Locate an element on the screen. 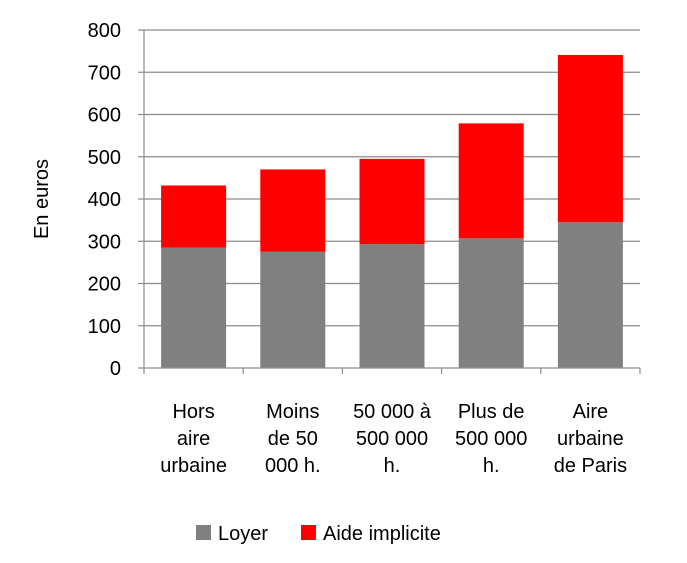 This screenshot has width=687, height=563. y-tick-label: 600 is located at coordinates (104, 116).